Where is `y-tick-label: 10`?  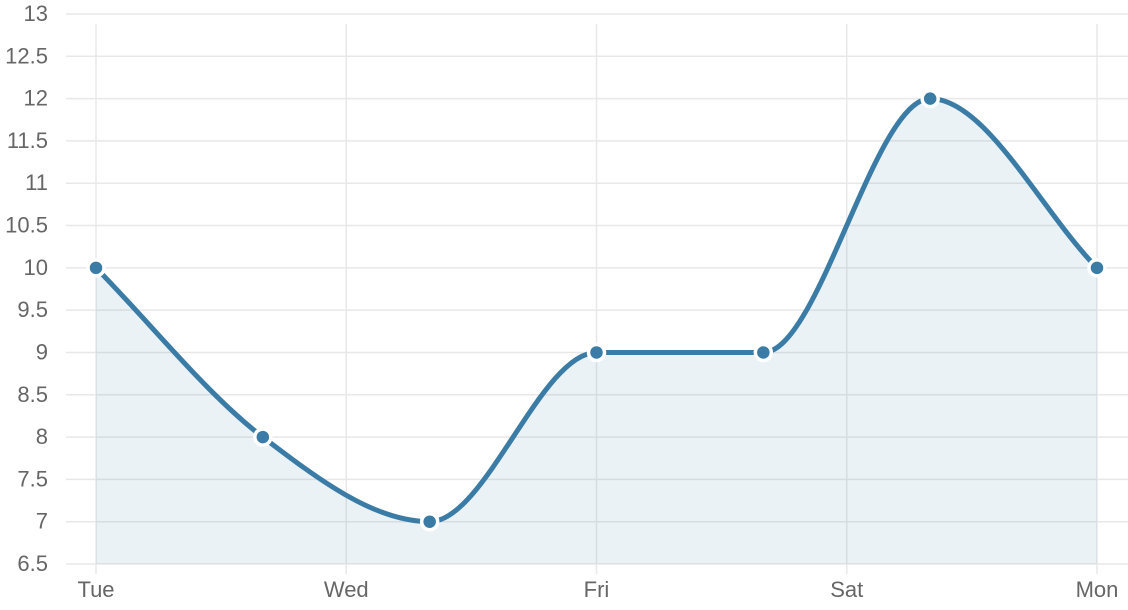 y-tick-label: 10 is located at coordinates (36, 267).